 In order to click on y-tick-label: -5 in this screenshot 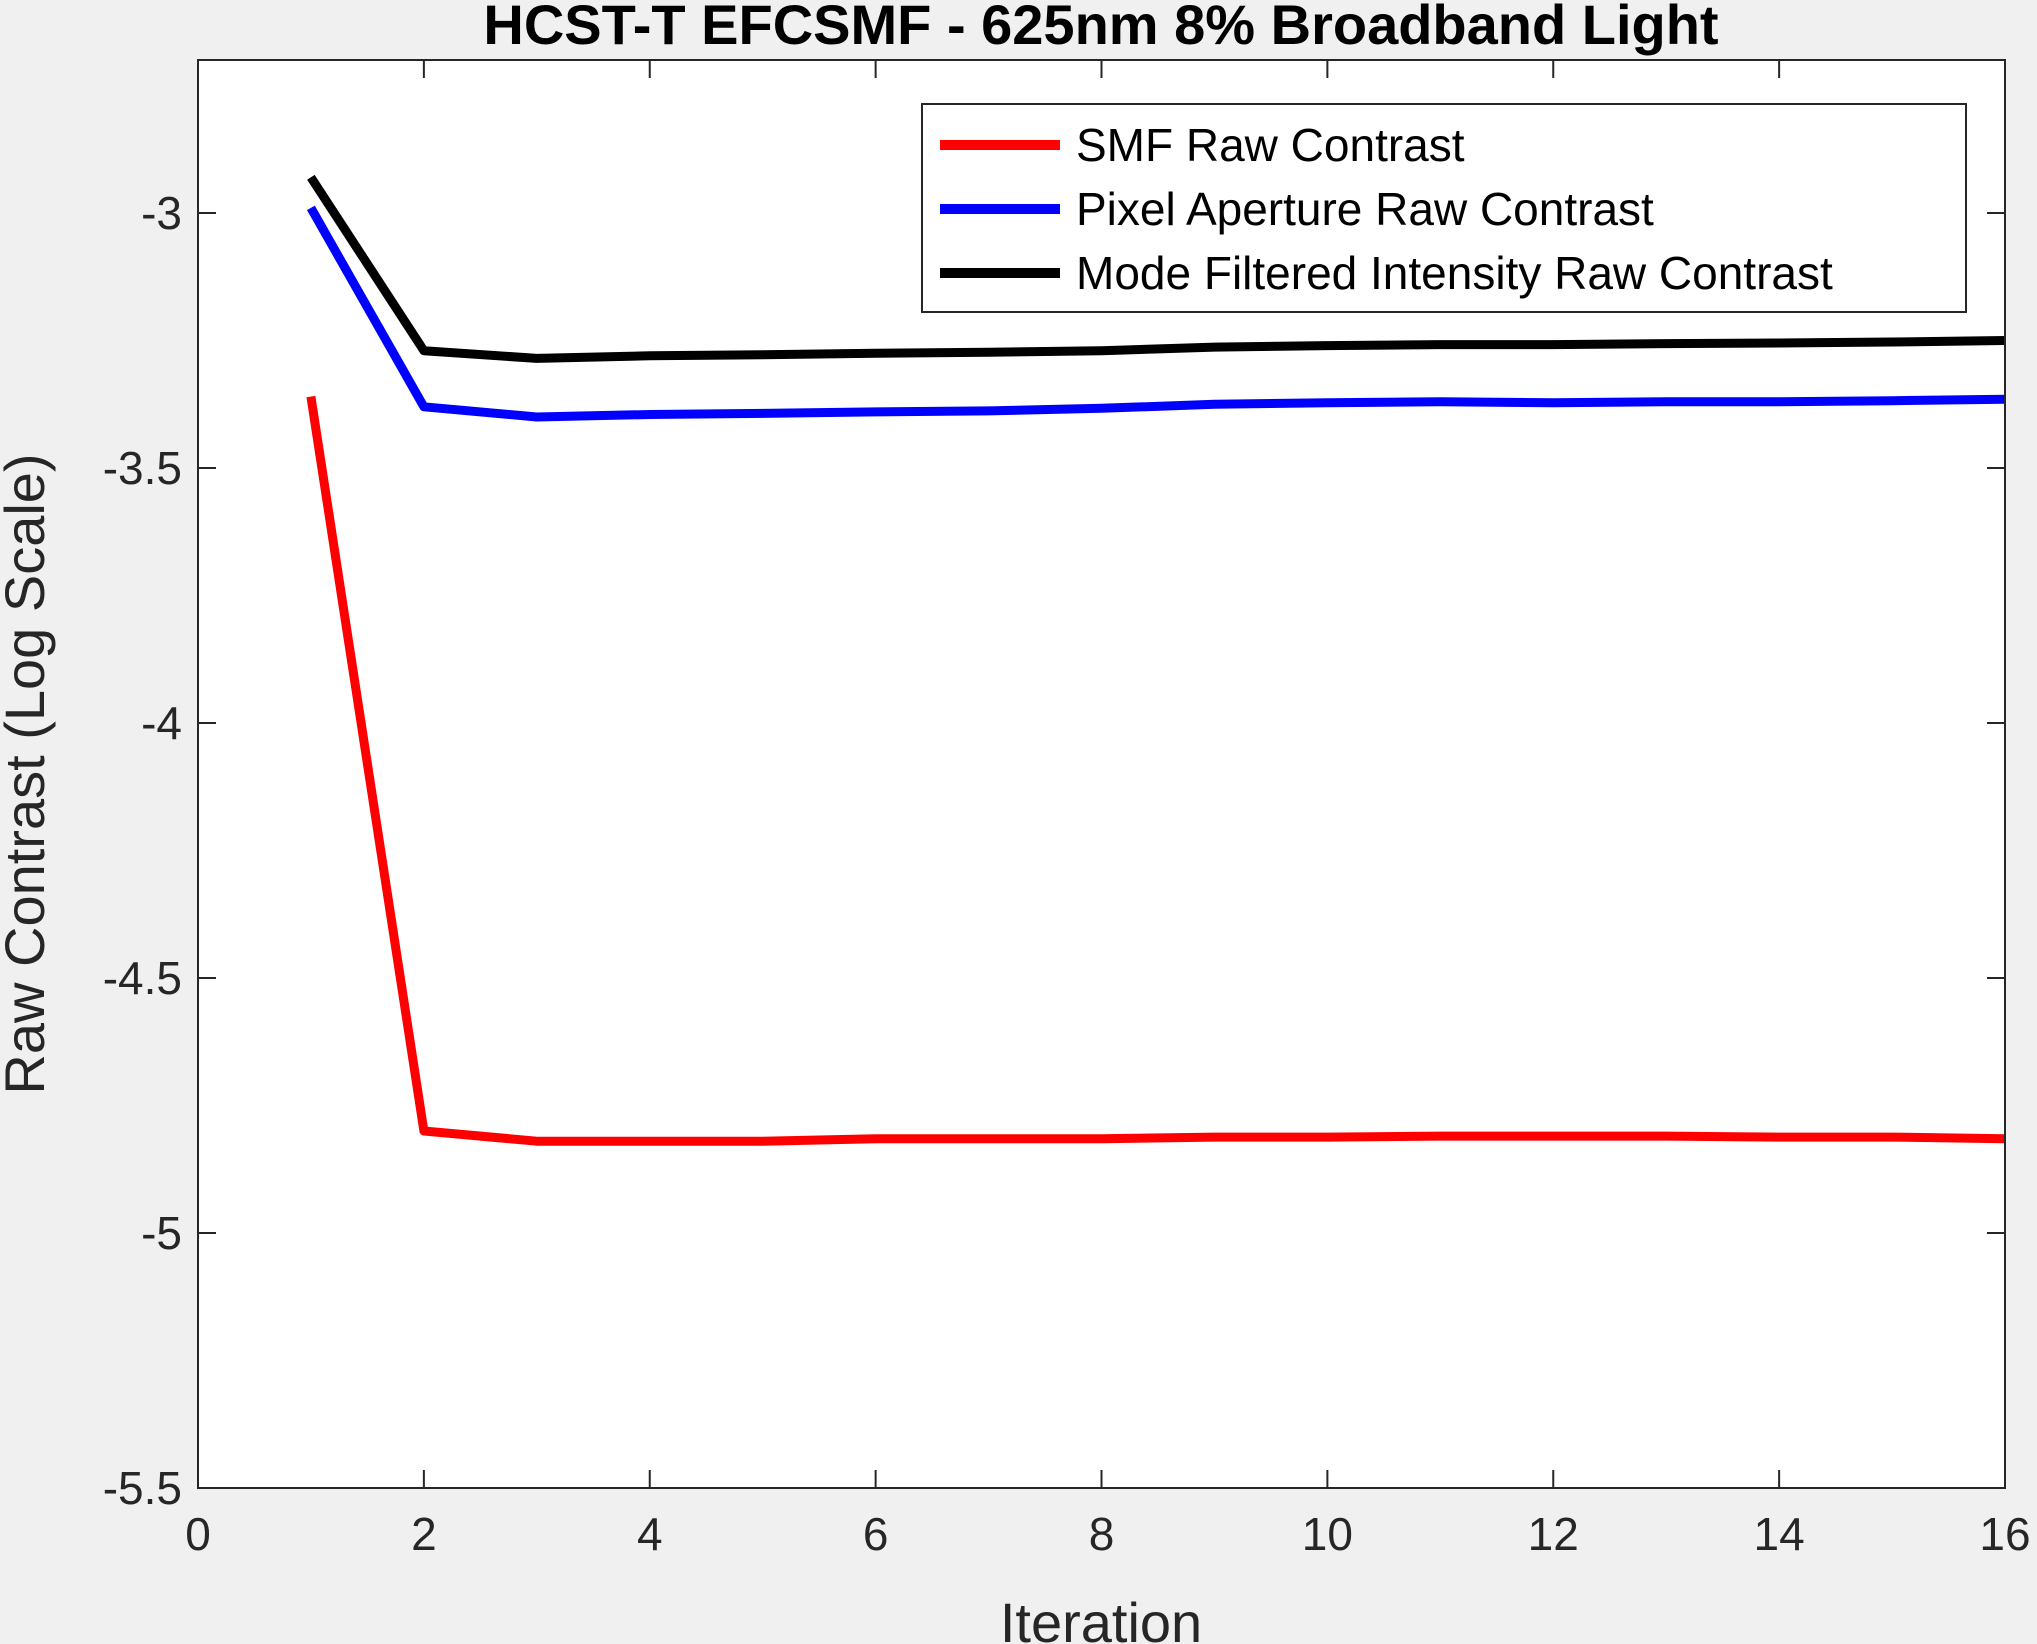, I will do `click(161, 1233)`.